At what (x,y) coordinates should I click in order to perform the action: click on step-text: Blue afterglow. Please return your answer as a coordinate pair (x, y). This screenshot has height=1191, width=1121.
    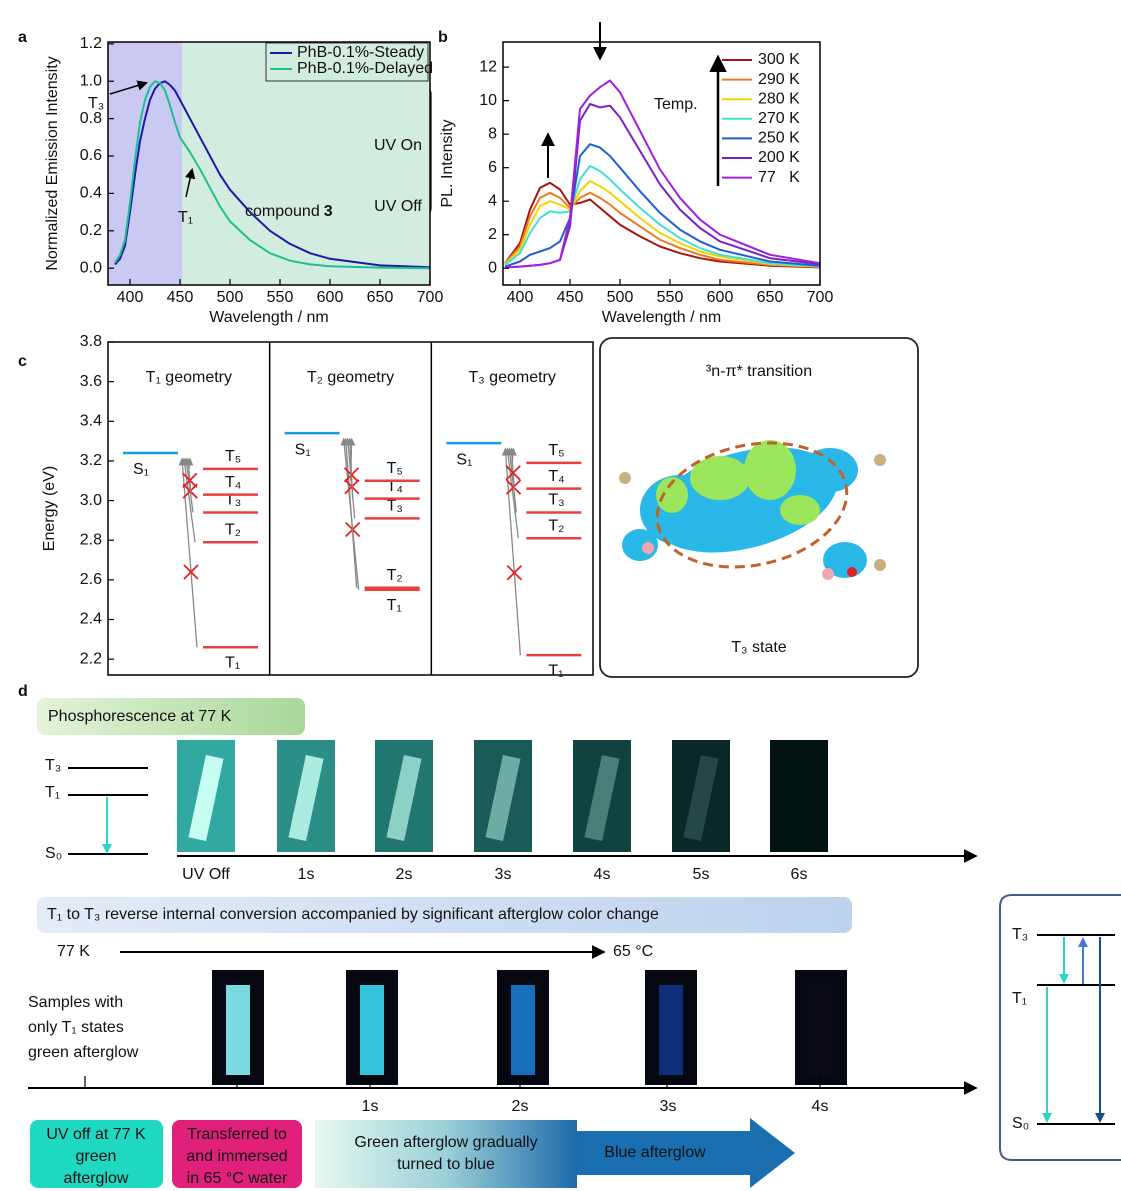
    Looking at the image, I should click on (655, 1152).